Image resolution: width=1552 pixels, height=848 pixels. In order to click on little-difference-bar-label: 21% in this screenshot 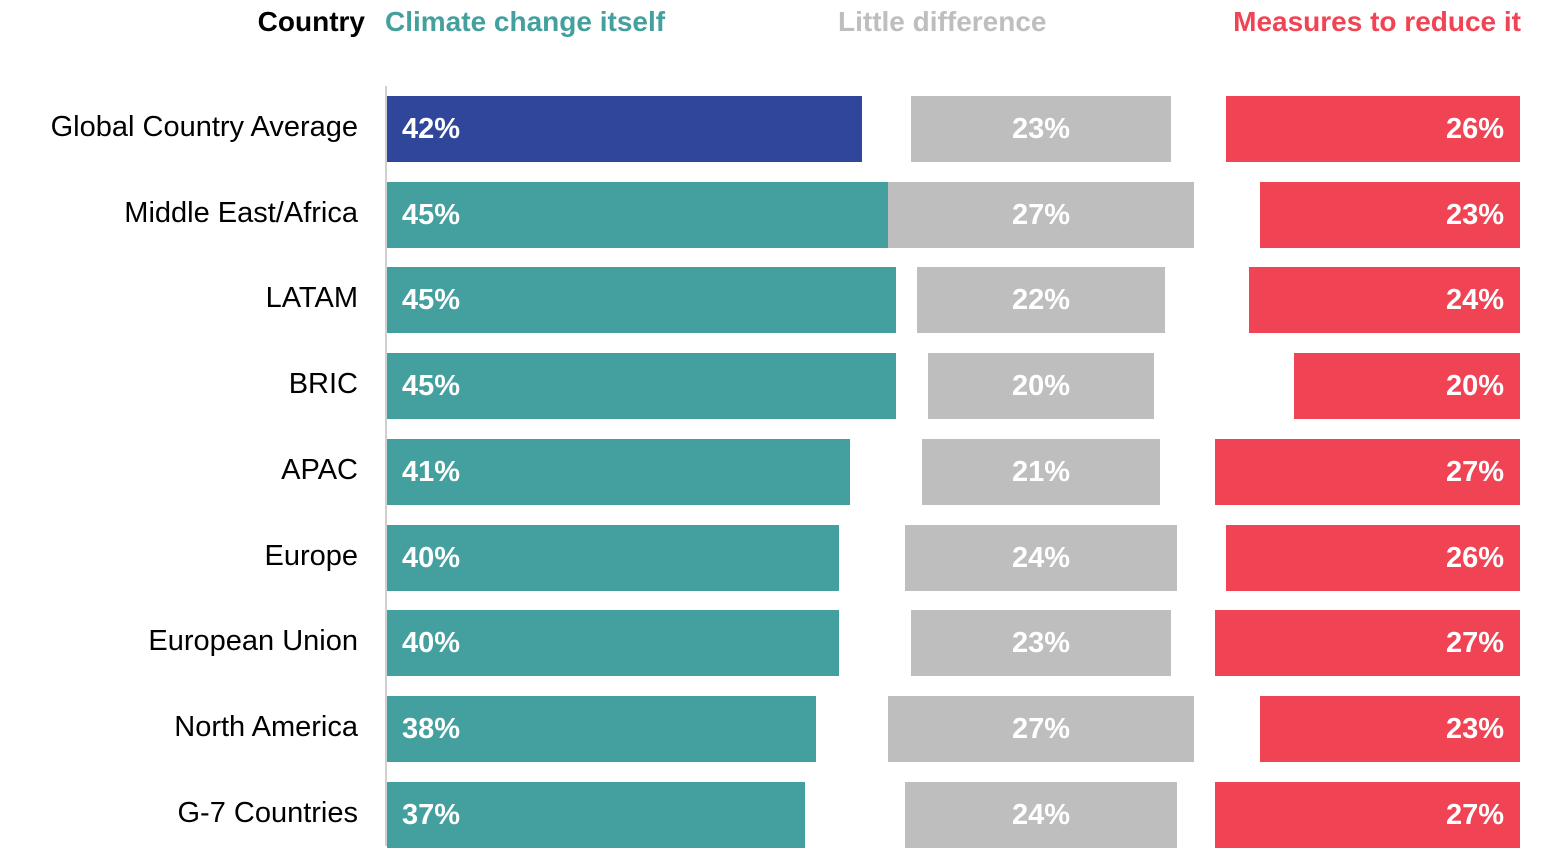, I will do `click(1041, 472)`.